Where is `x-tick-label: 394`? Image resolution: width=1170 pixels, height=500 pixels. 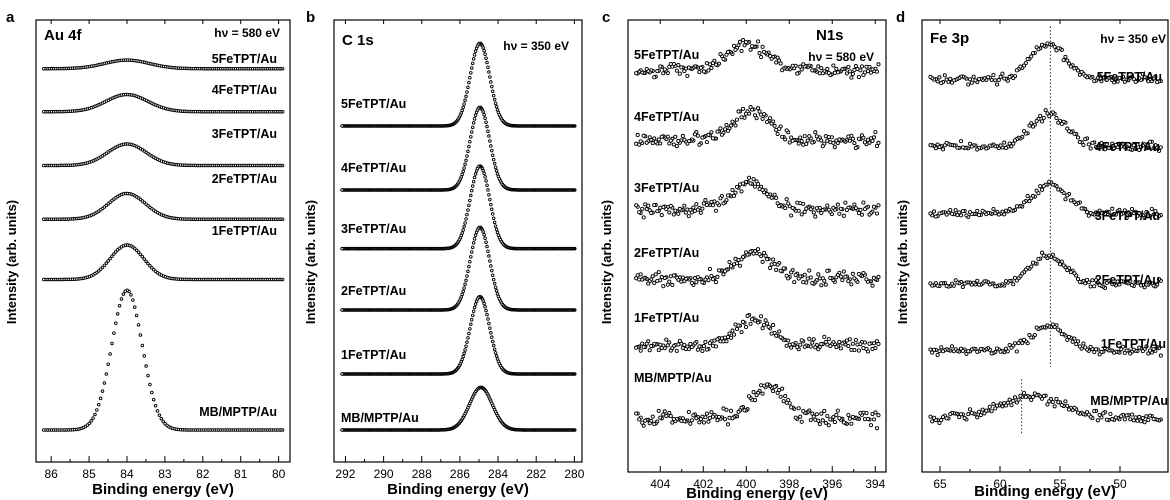
x-tick-label: 394 is located at coordinates (875, 484).